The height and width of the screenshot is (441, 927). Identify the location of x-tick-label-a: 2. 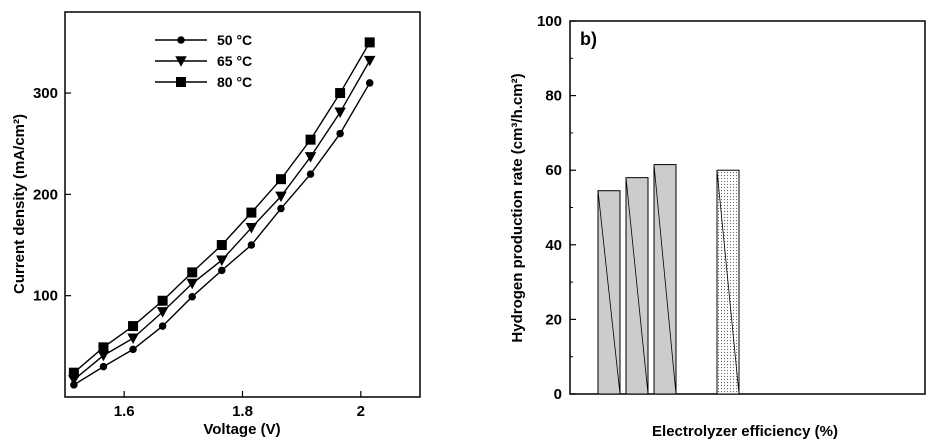
(361, 411).